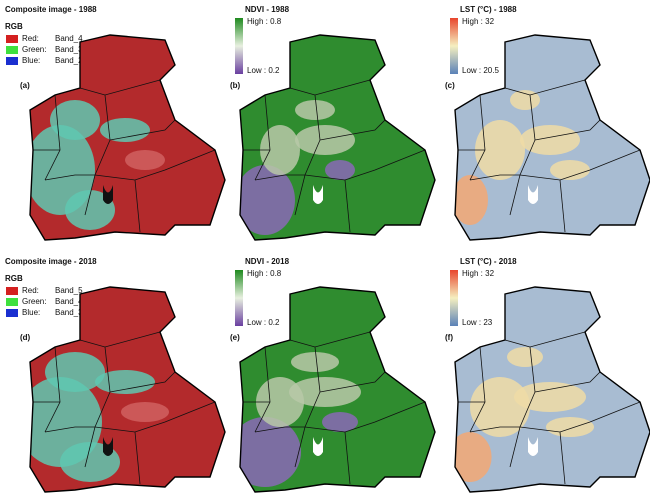 The height and width of the screenshot is (501, 650). Describe the element at coordinates (267, 261) in the screenshot. I see `panel-title: NDVI - 2018` at that location.